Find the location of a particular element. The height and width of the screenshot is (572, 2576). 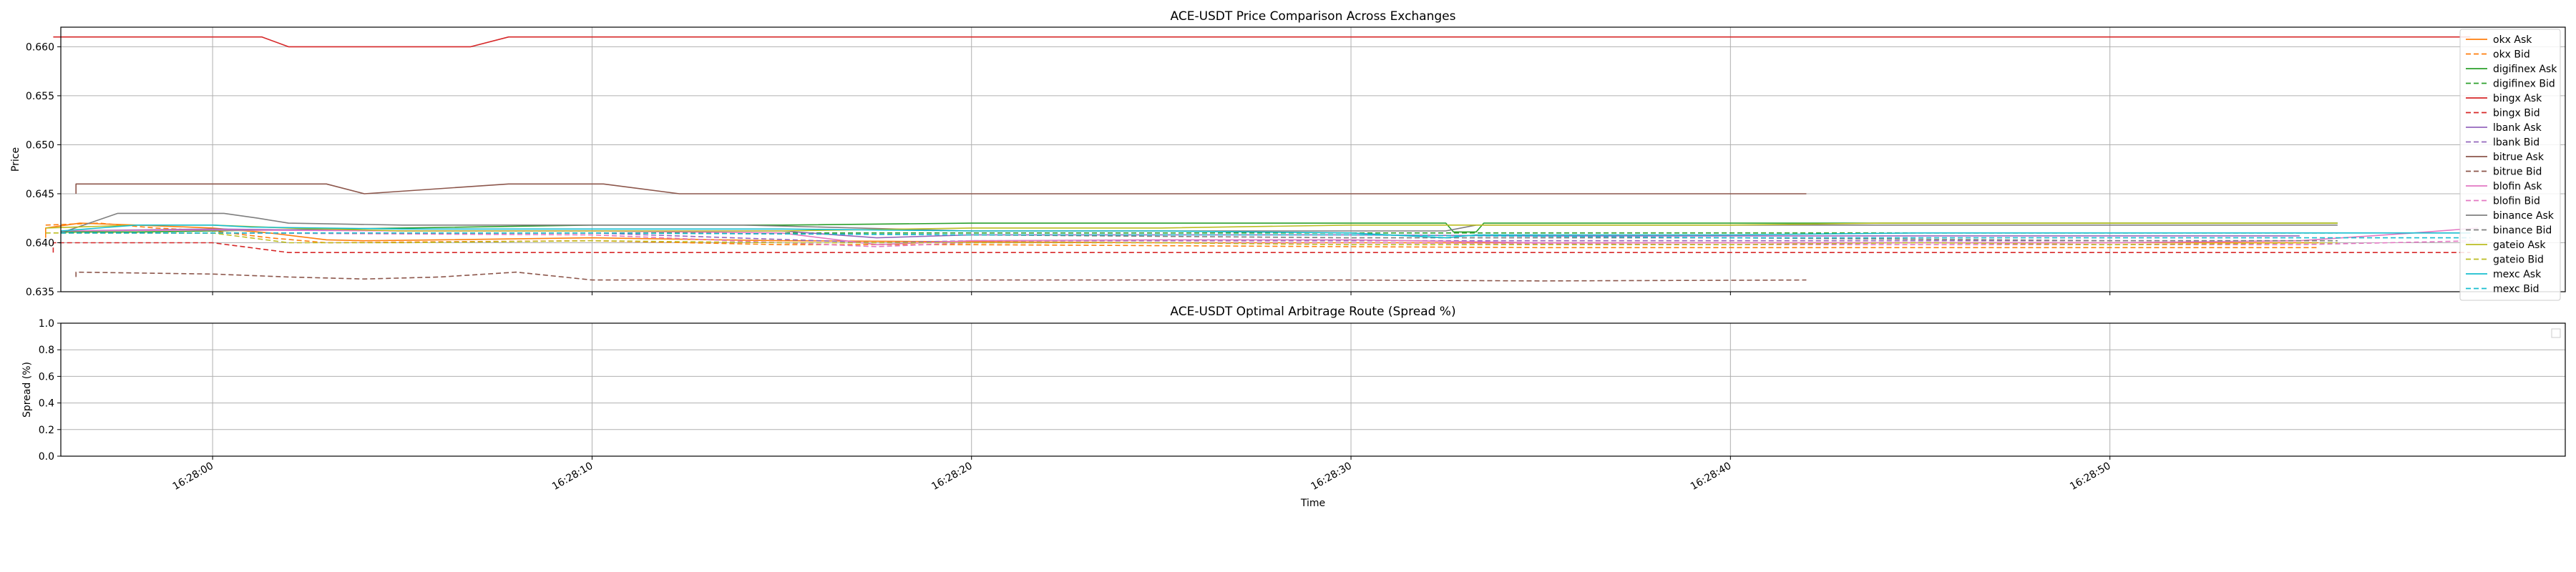

series-line-blofin-bid is located at coordinates (1270, 239).